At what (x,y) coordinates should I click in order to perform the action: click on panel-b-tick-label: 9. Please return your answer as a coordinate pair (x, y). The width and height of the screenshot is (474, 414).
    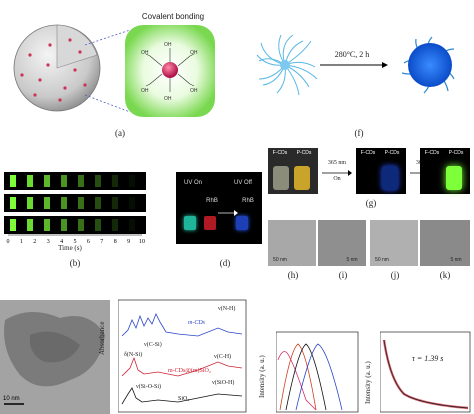
    Looking at the image, I should click on (128, 241).